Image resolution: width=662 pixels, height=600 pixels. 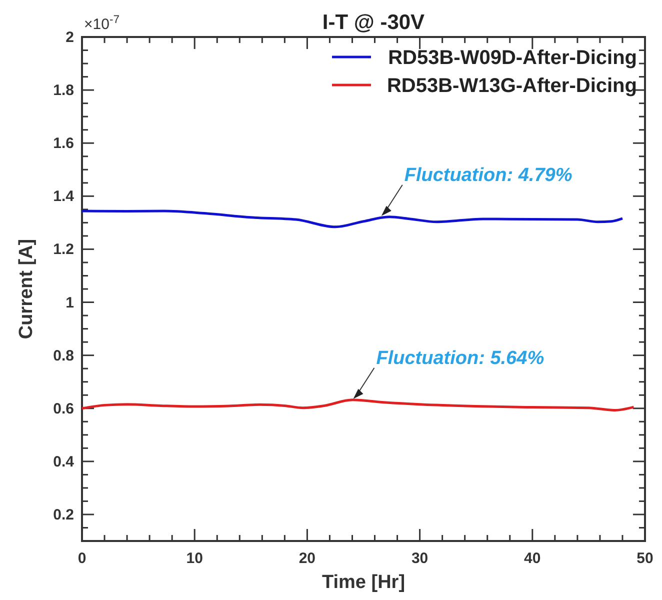 What do you see at coordinates (26, 289) in the screenshot?
I see `y-axis-title: Current [A]` at bounding box center [26, 289].